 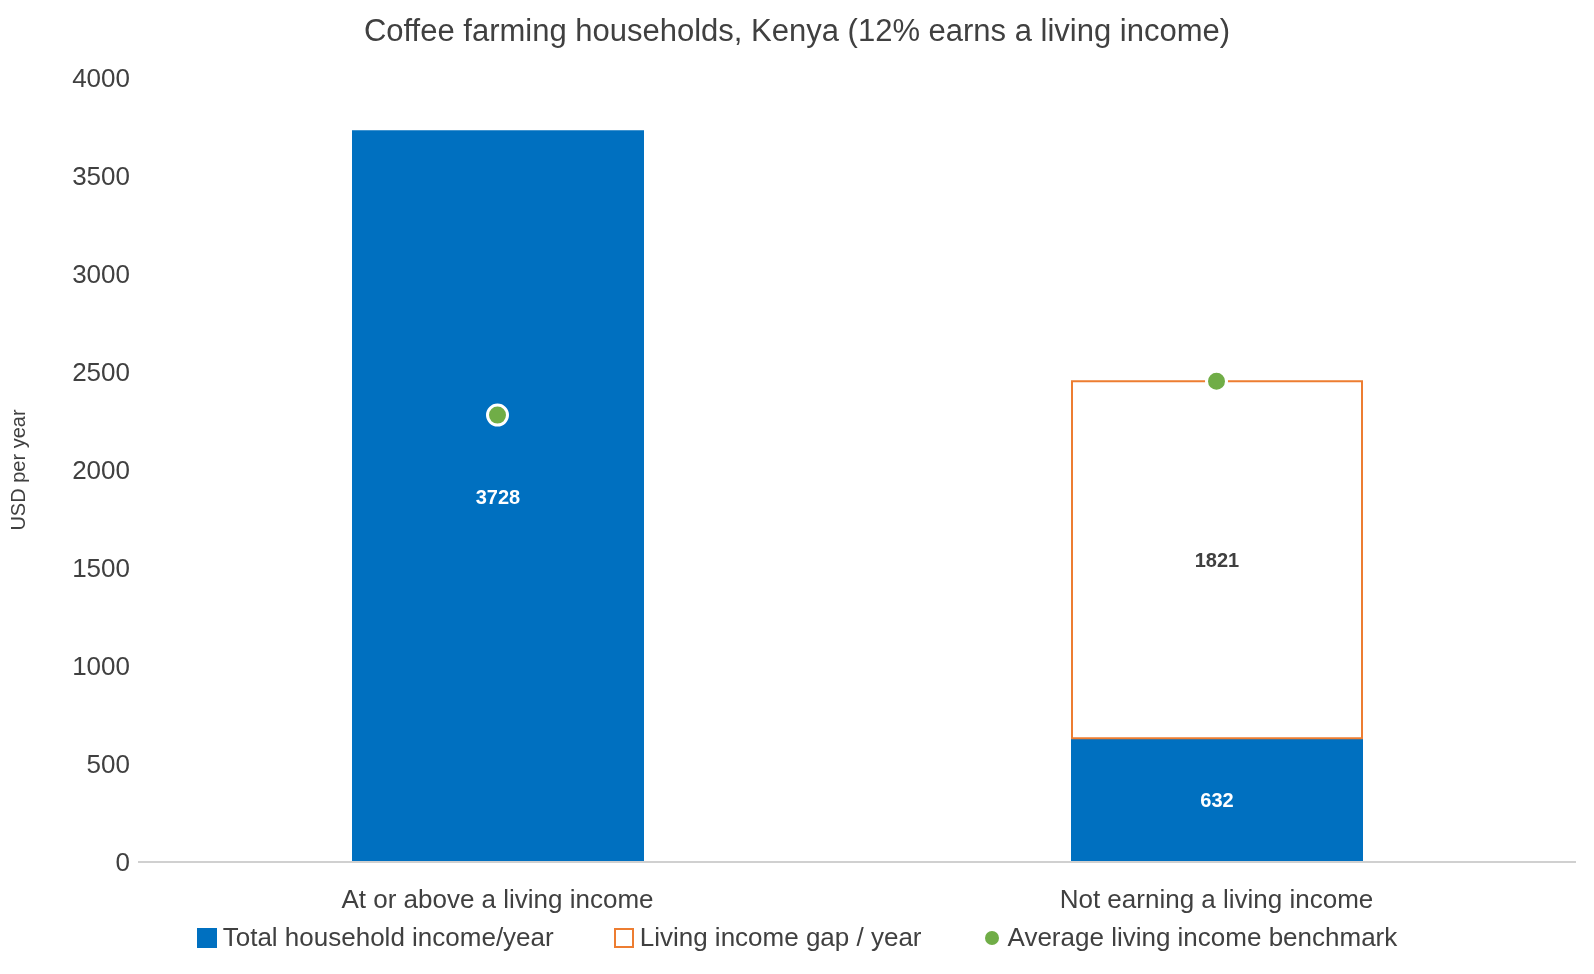 I want to click on chart-title: Coffee farming households, Kenya (12% earns a living income), so click(x=797, y=31).